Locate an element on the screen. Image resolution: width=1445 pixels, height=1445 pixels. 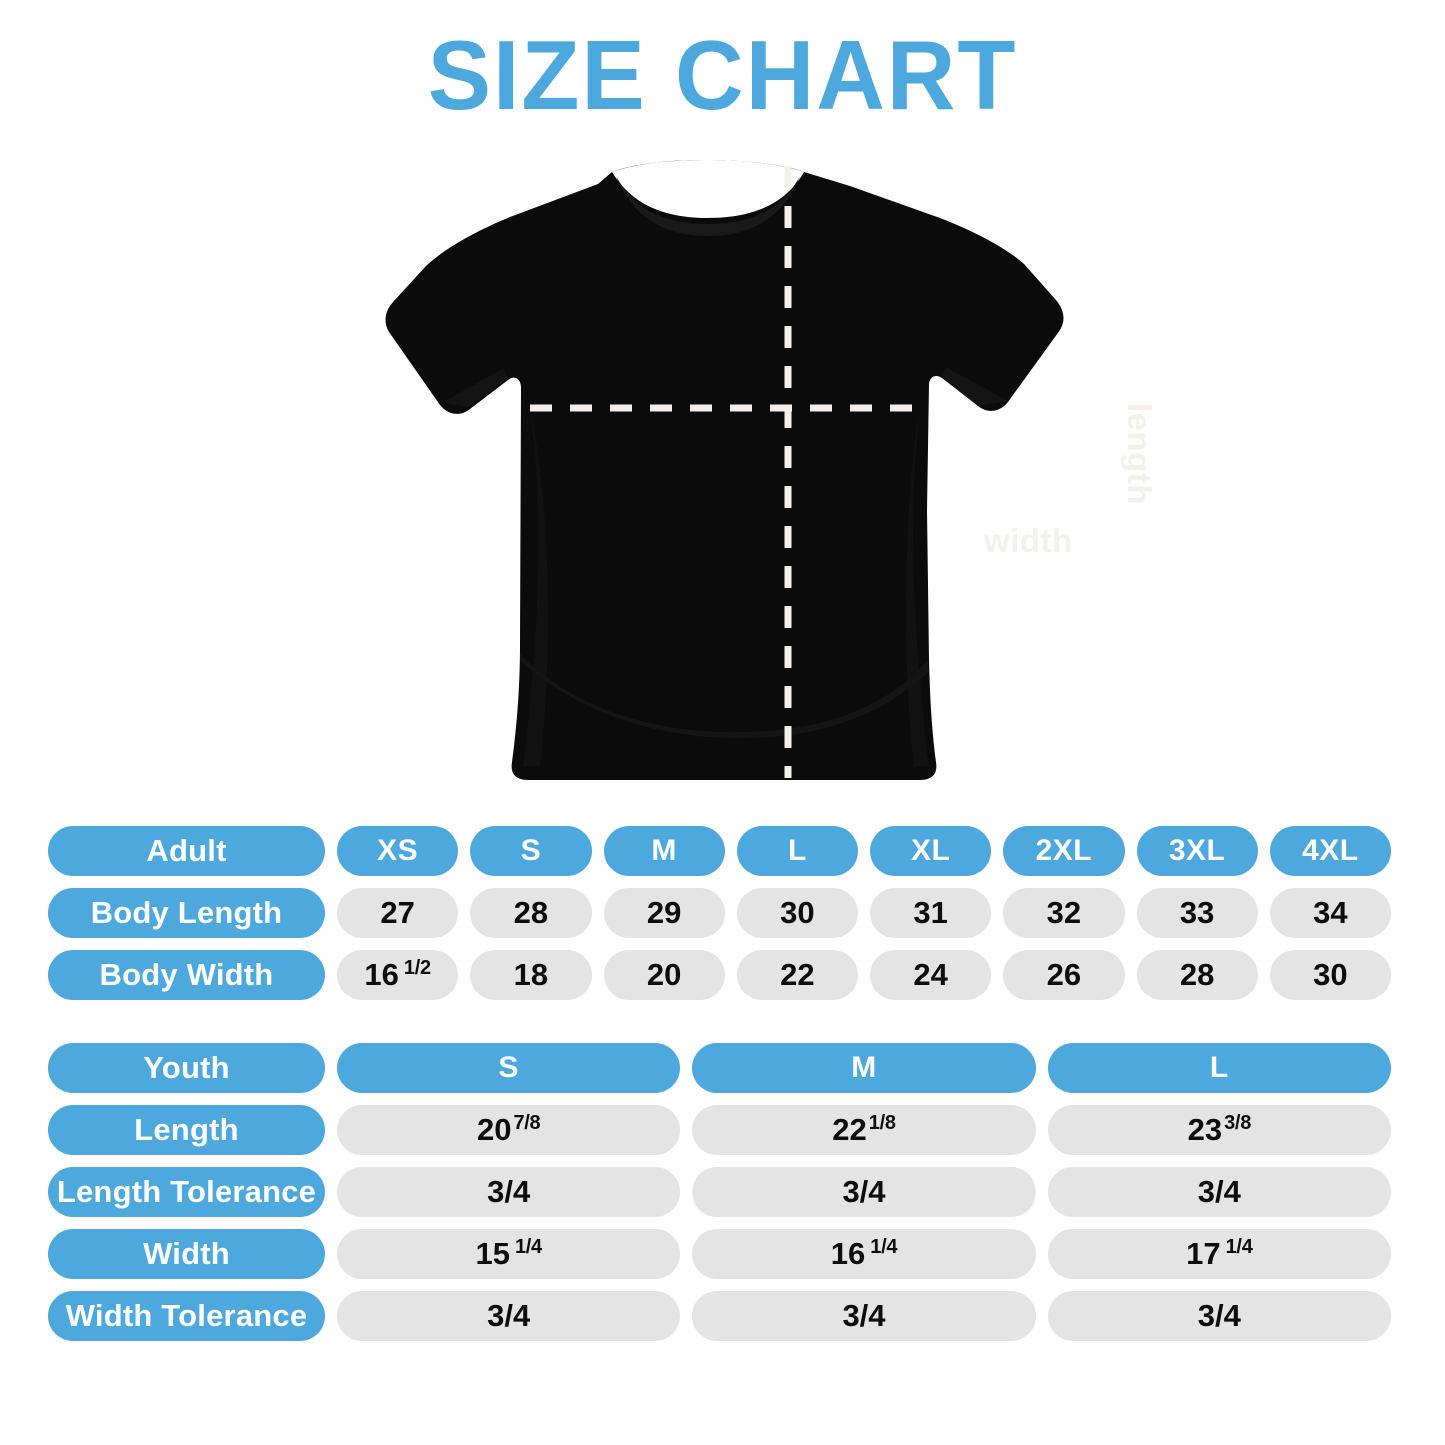
measurement-whole: 17 is located at coordinates (1203, 1253).